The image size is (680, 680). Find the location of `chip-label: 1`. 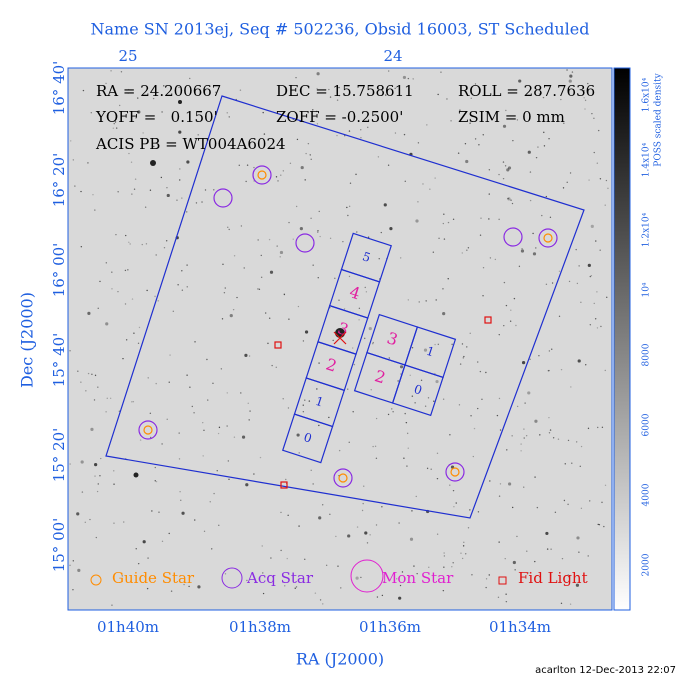

chip-label: 1 is located at coordinates (320, 402).